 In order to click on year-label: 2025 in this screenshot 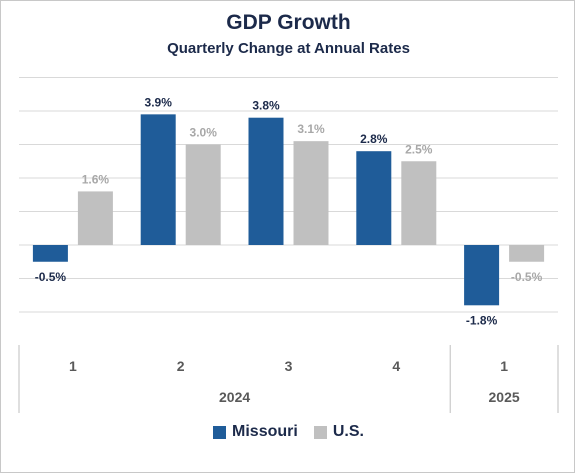, I will do `click(504, 397)`.